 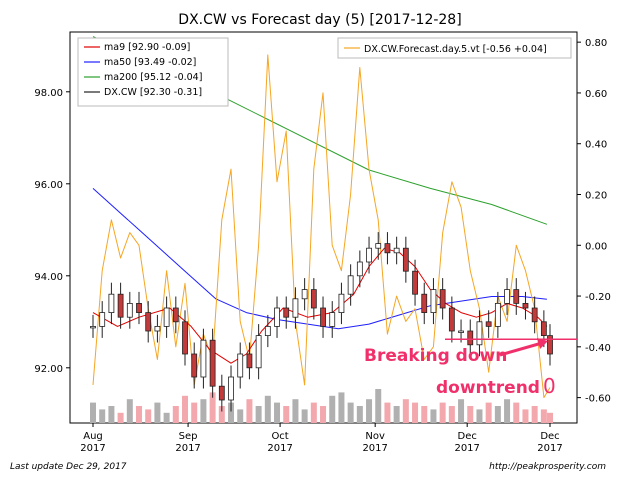 What do you see at coordinates (153, 72) in the screenshot?
I see `left-legend-box` at bounding box center [153, 72].